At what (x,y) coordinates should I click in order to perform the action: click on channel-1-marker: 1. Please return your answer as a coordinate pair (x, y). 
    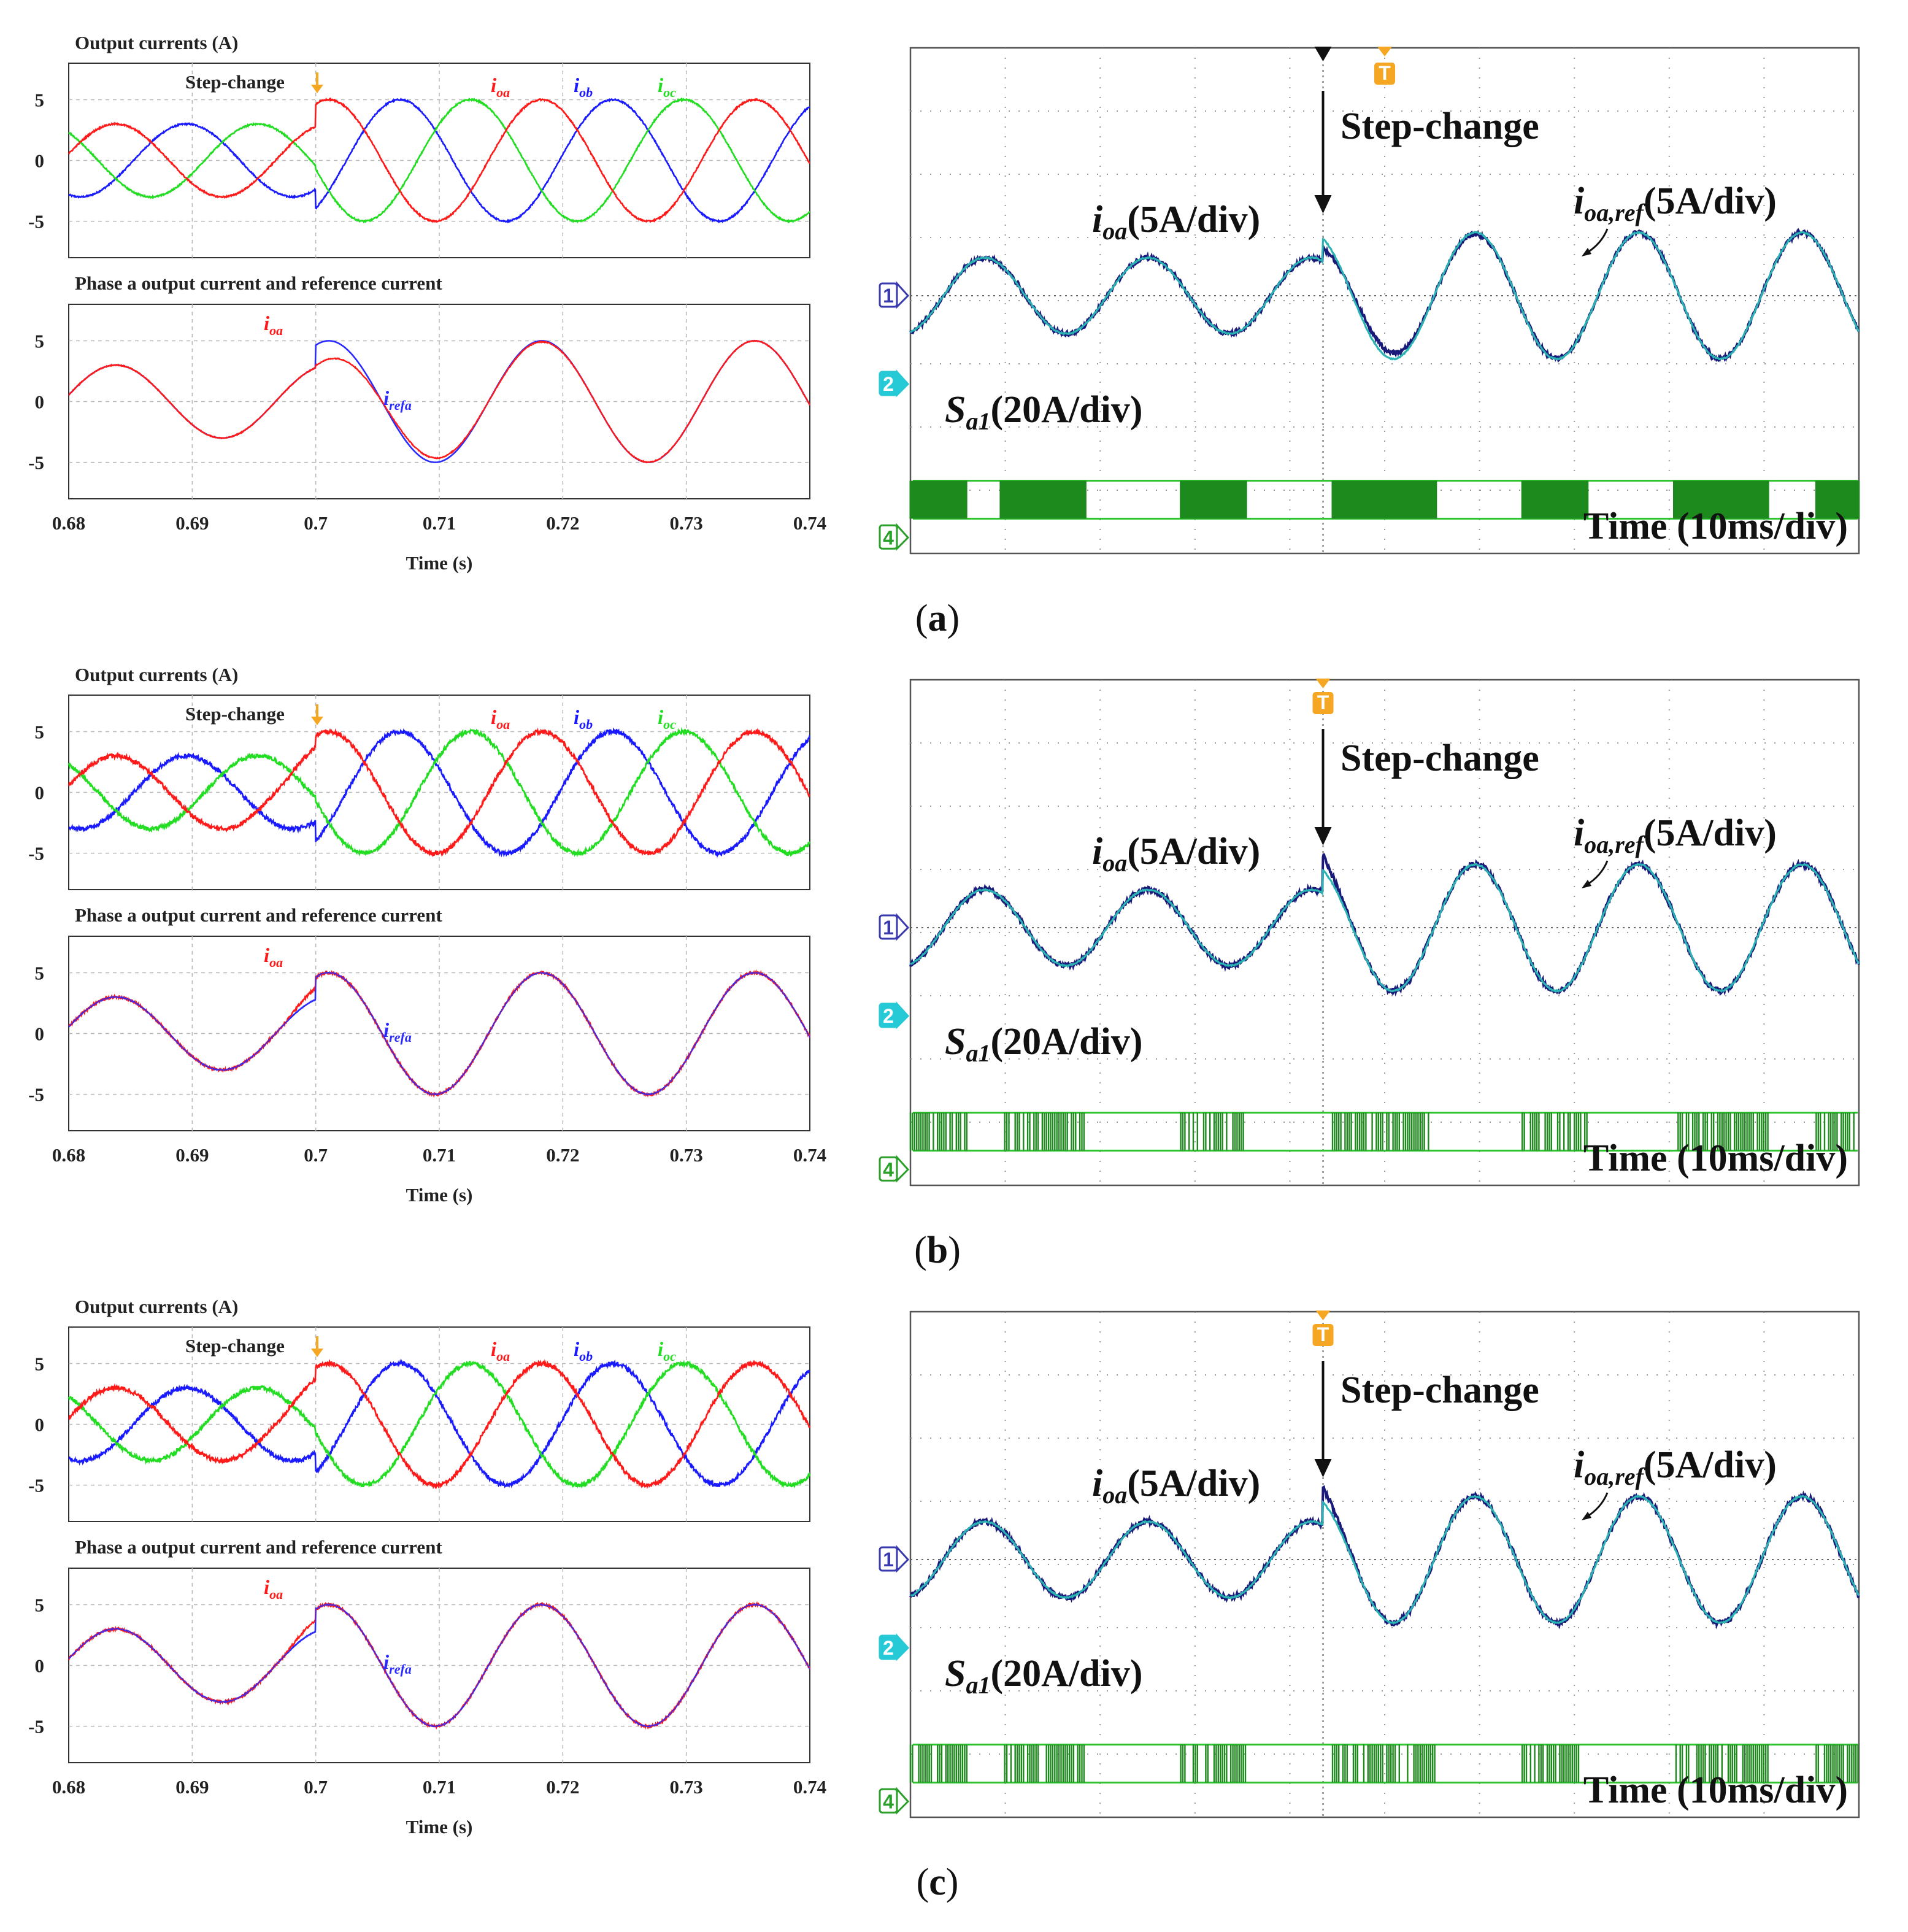
    Looking at the image, I should click on (895, 1559).